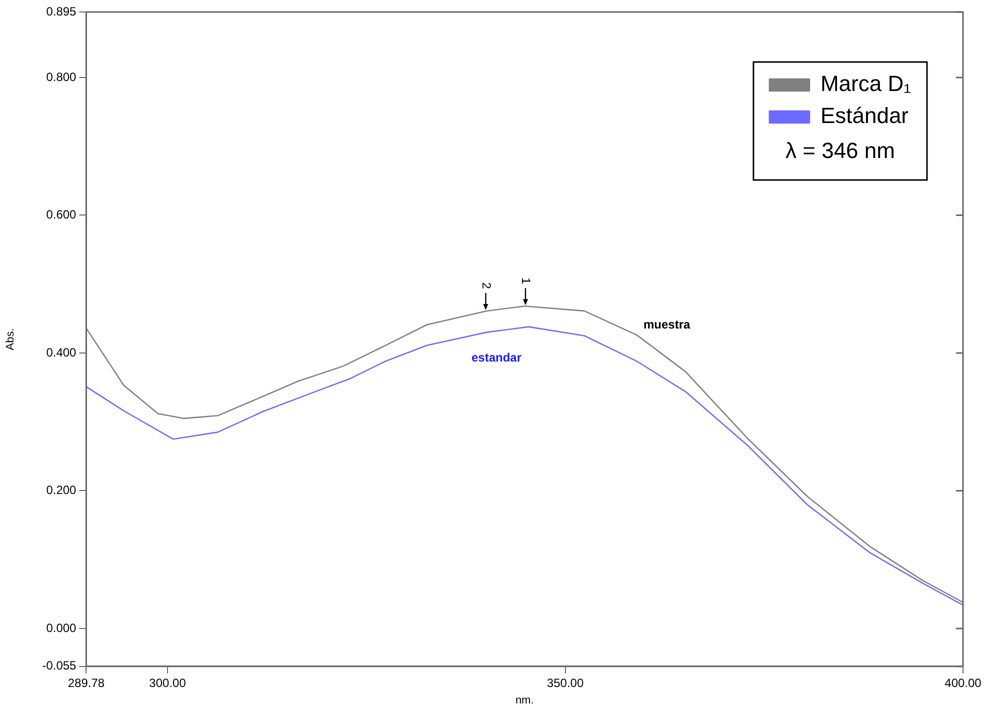  I want to click on y-tick-label: -0.055, so click(59, 665).